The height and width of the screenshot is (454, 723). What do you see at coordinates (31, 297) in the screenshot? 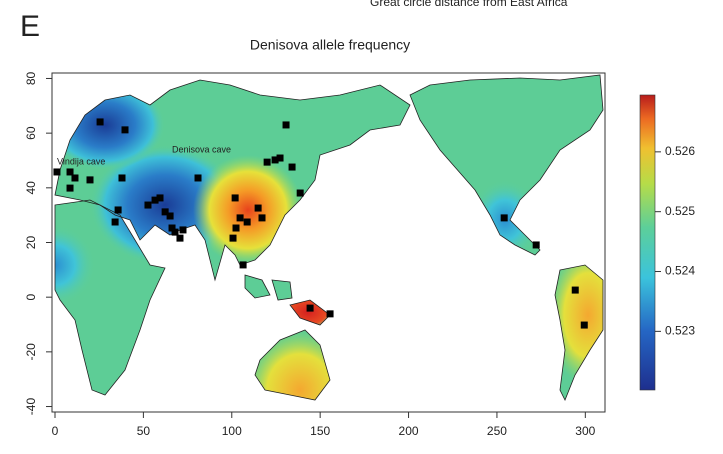
I see `y-tick-label: 0` at bounding box center [31, 297].